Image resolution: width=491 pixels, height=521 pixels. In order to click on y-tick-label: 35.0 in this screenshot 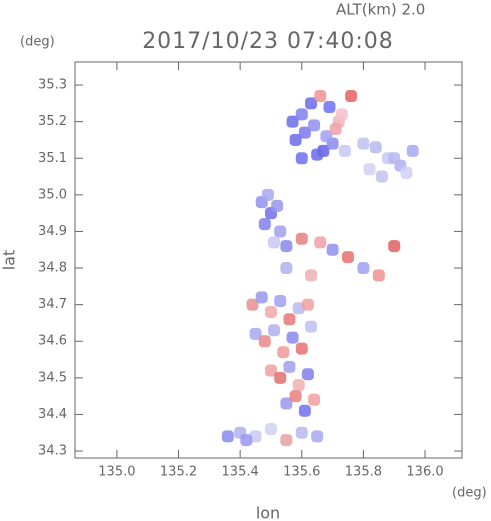, I will do `click(52, 194)`.